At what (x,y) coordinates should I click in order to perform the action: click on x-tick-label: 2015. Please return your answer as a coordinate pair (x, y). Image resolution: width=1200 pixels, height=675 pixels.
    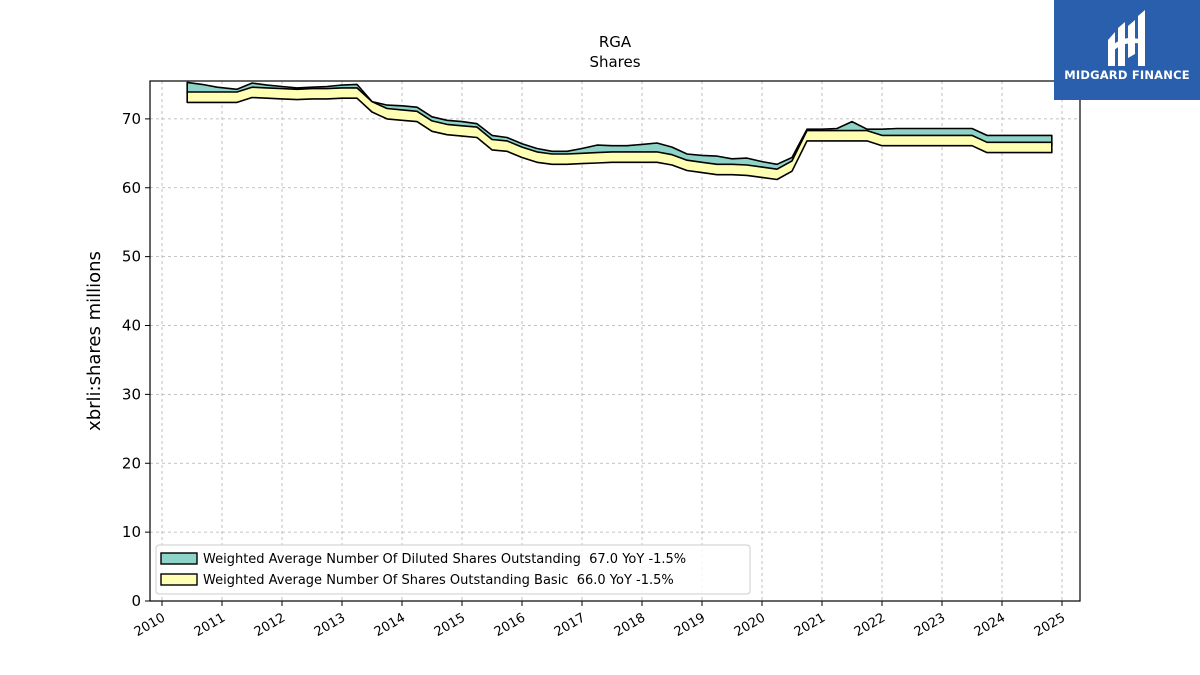
    Looking at the image, I should click on (450, 625).